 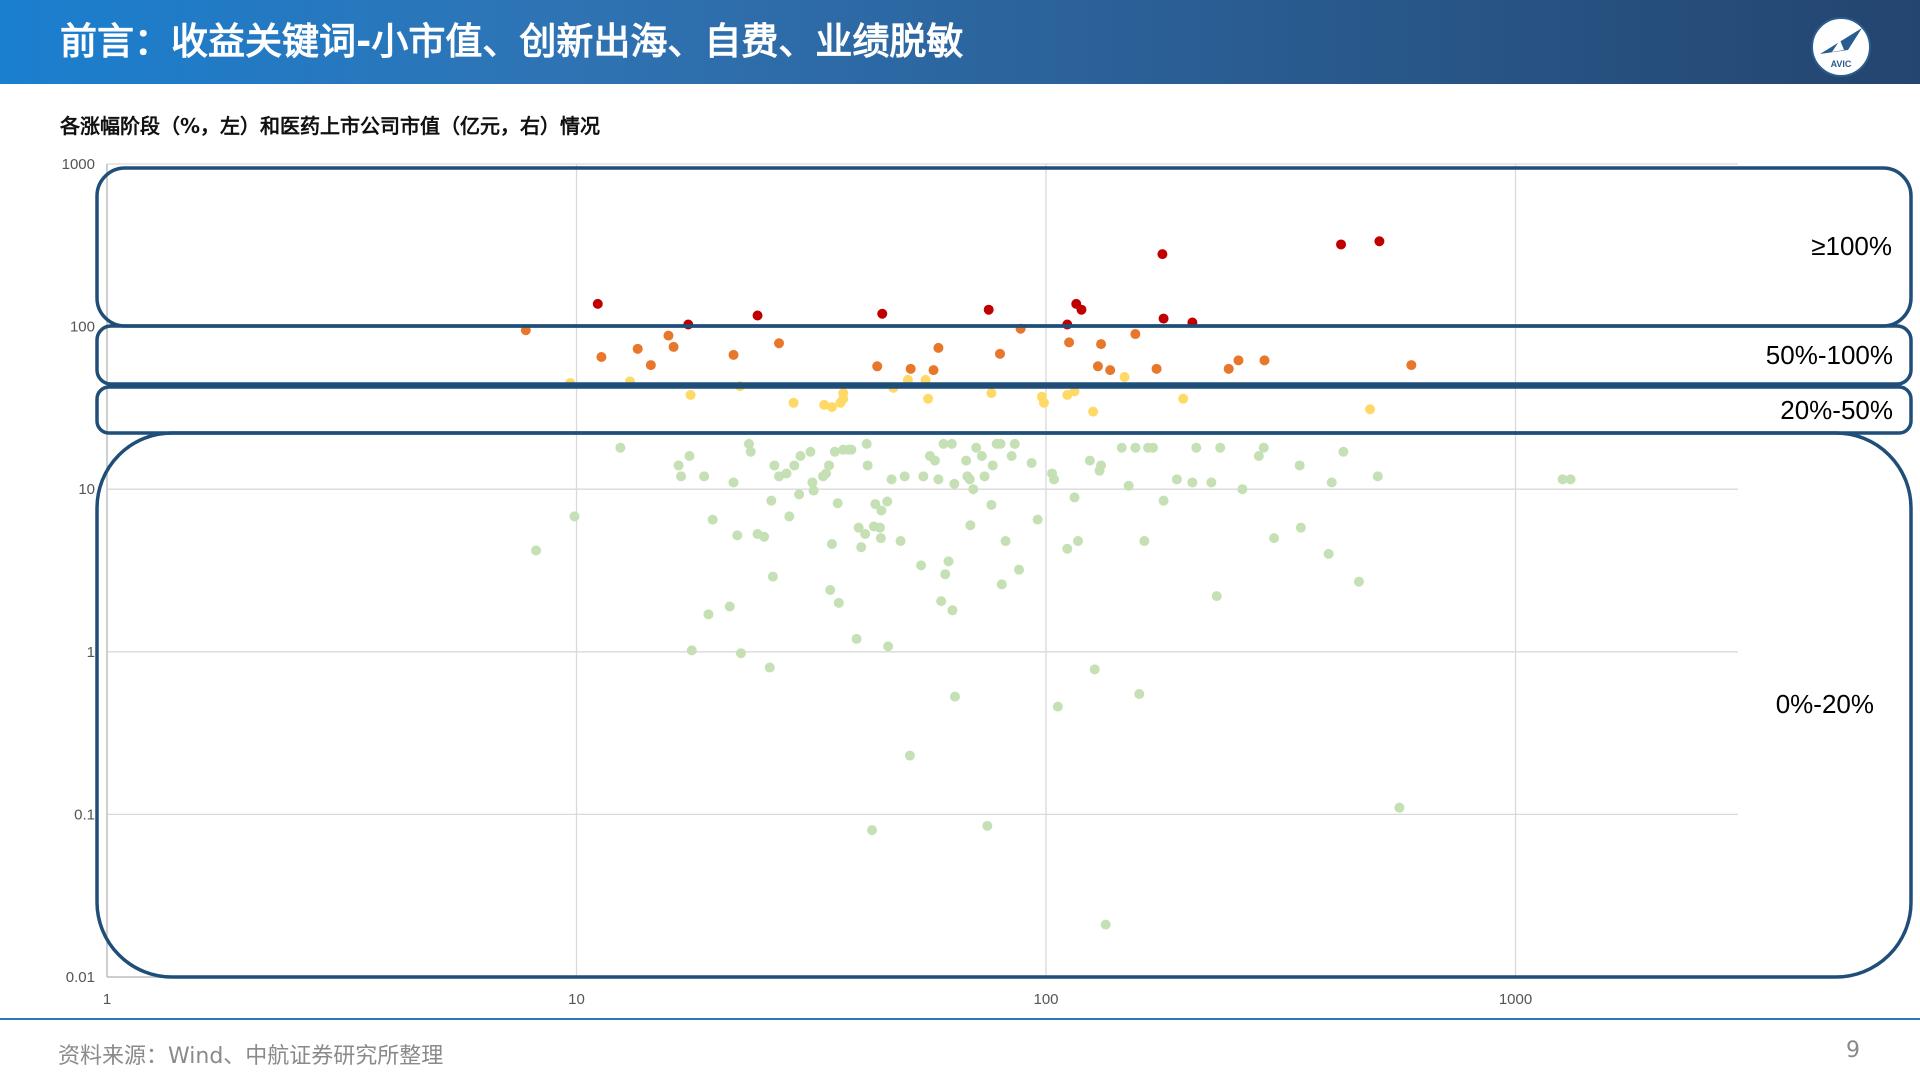 I want to click on y-tick-label: 100, so click(x=82, y=327).